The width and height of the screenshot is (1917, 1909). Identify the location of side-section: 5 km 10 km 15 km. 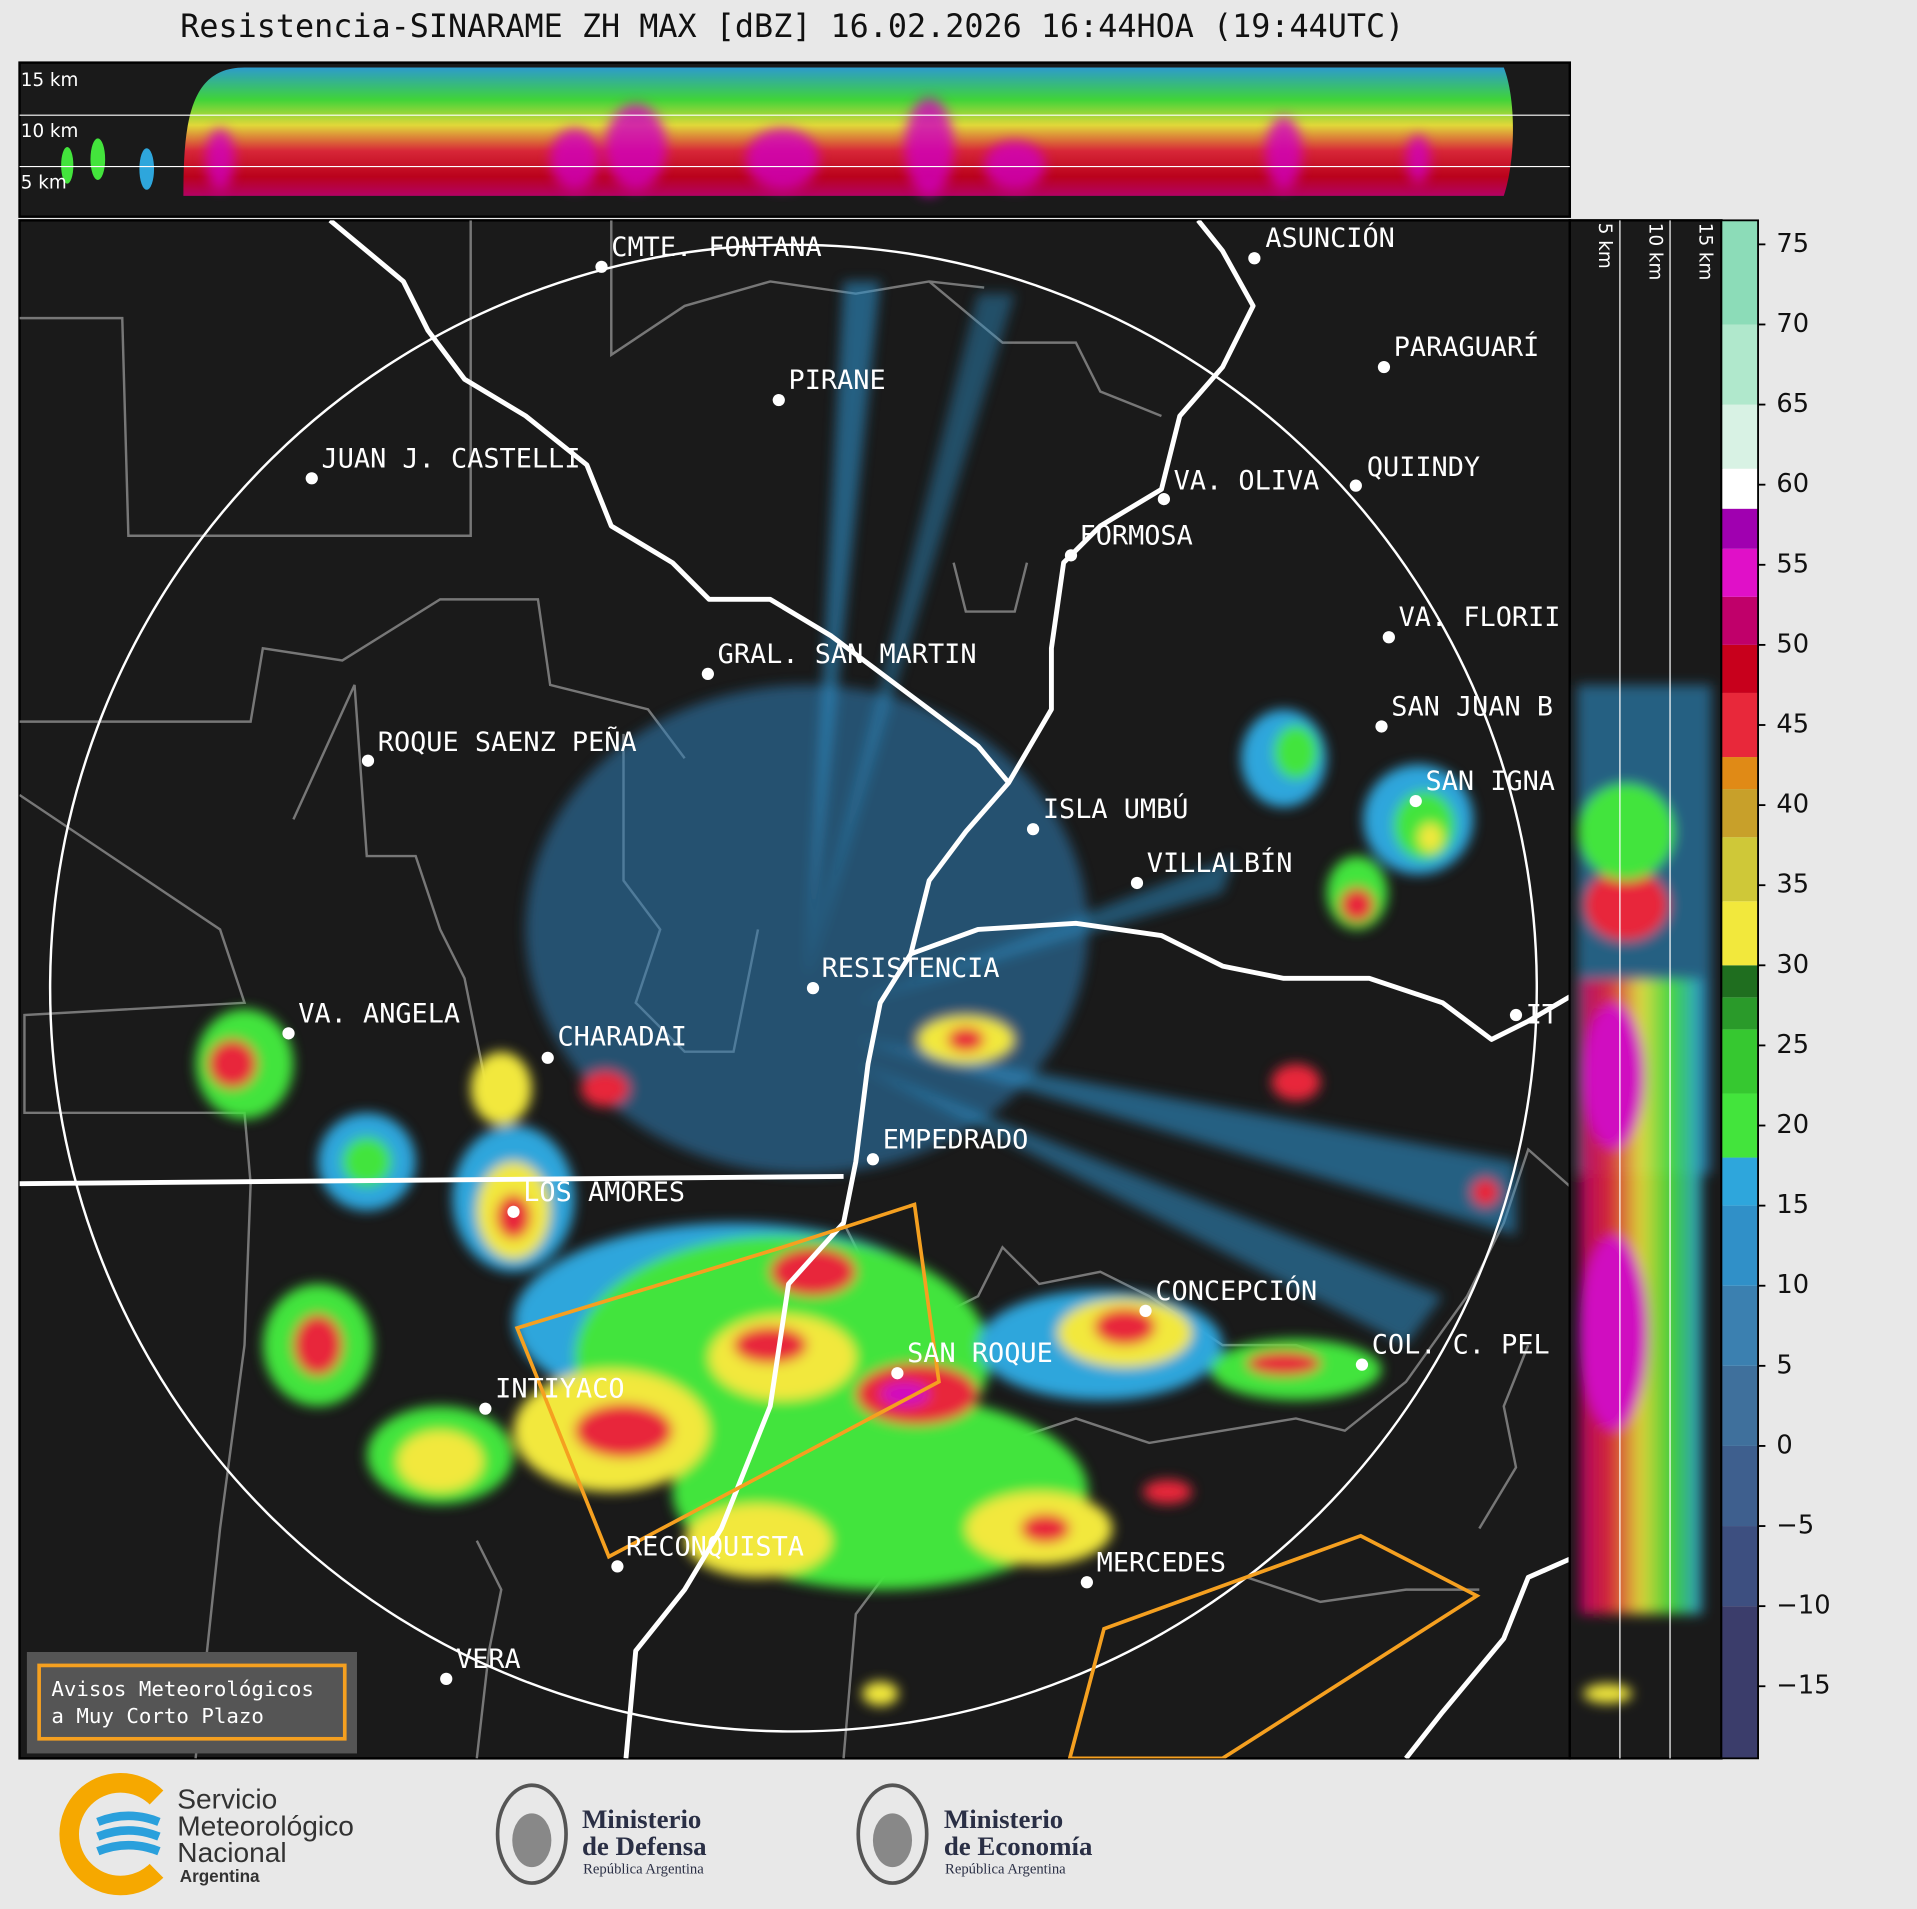
(1645, 989).